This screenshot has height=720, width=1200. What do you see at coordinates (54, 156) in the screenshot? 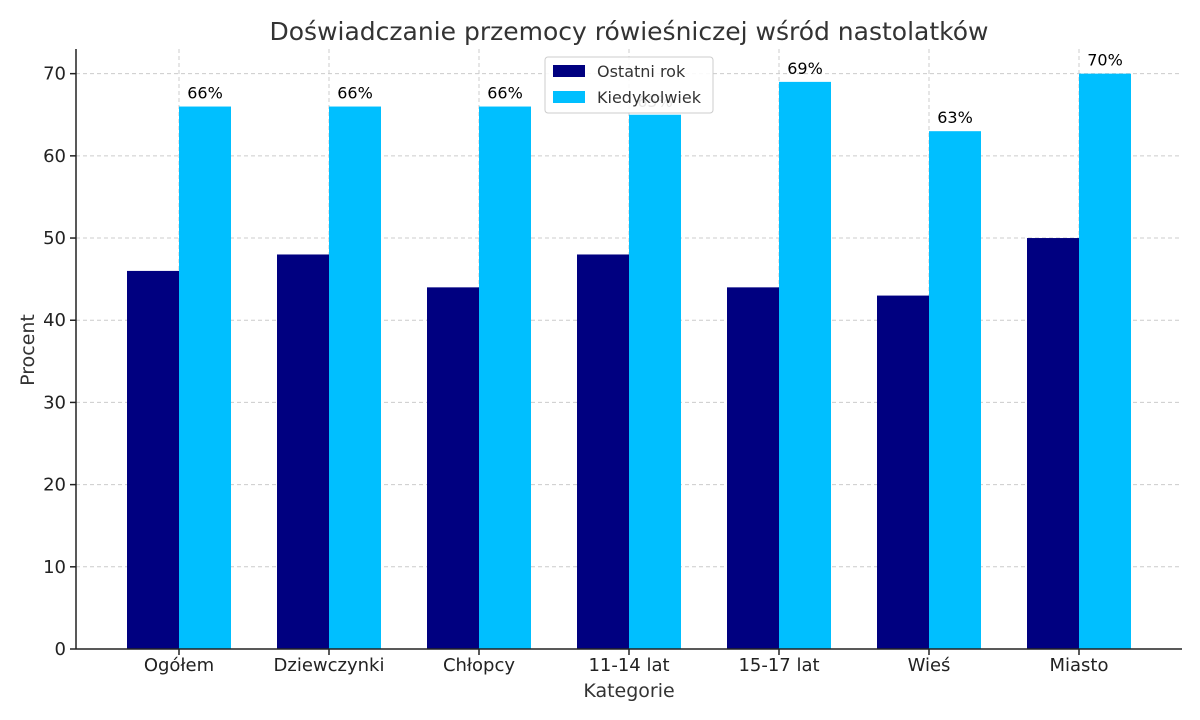
I see `y-tick-label: 60` at bounding box center [54, 156].